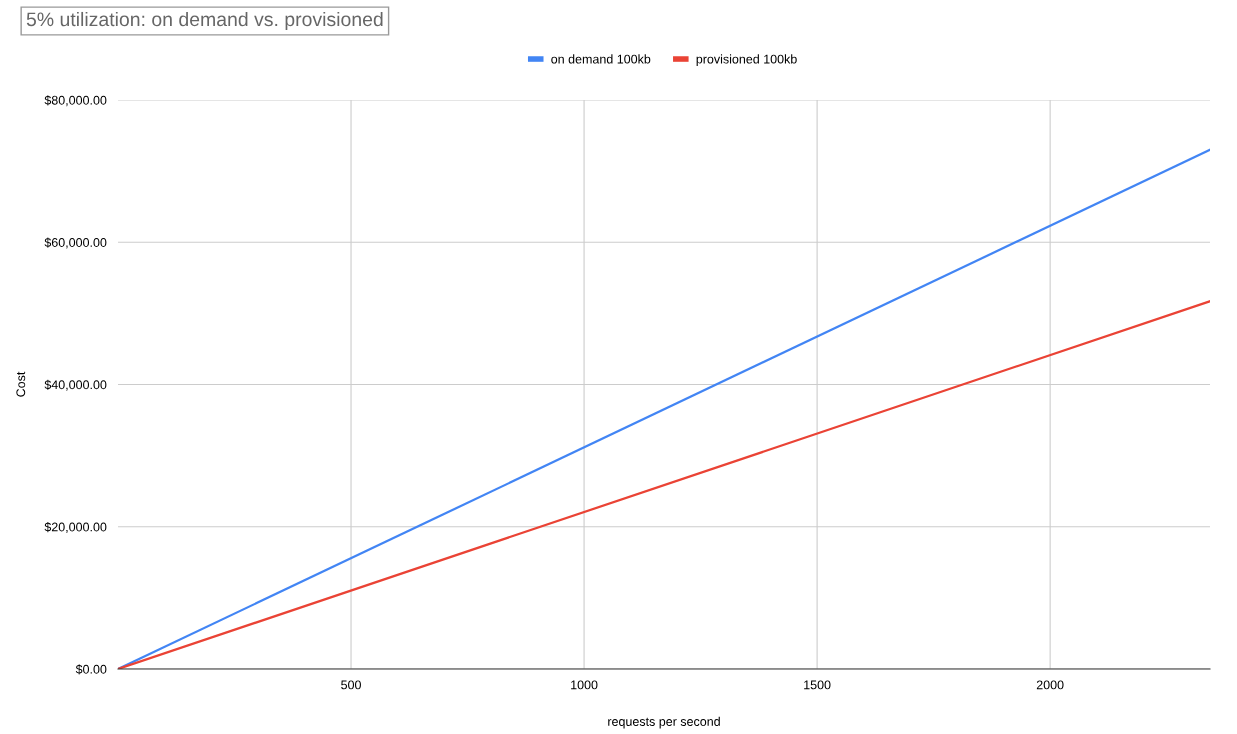  What do you see at coordinates (1050, 685) in the screenshot?
I see `x-tick-label: 2000` at bounding box center [1050, 685].